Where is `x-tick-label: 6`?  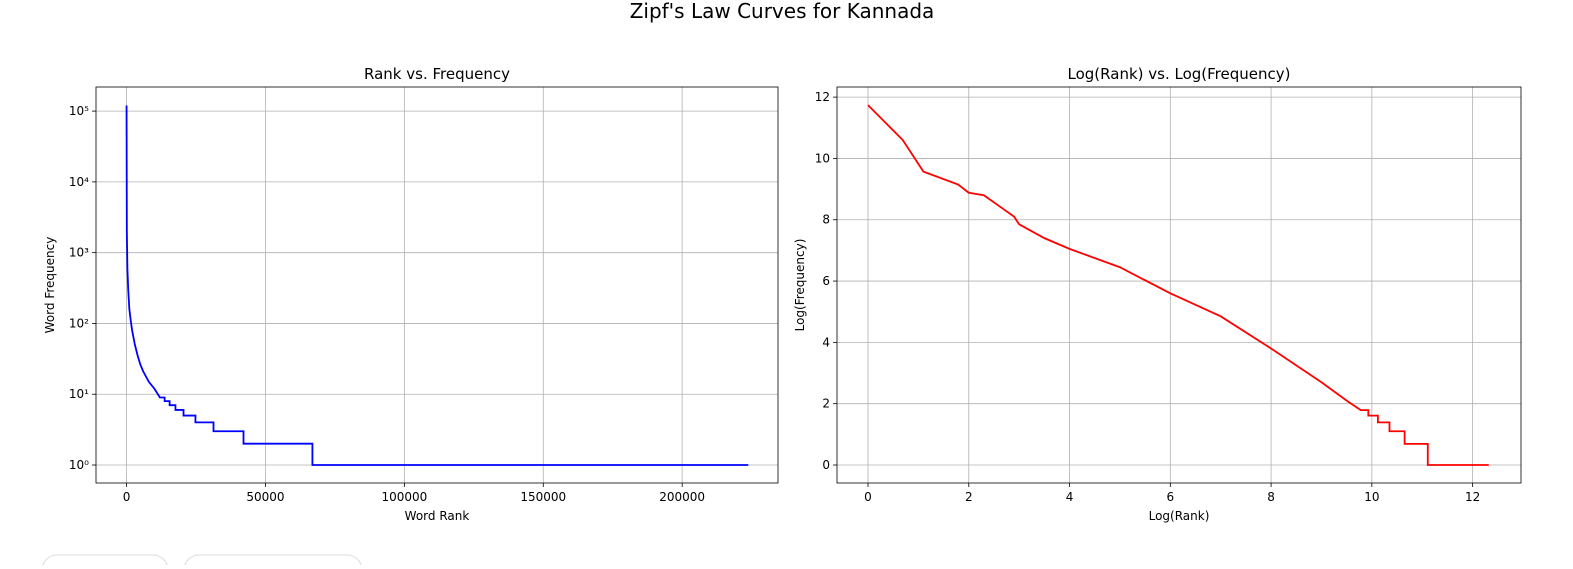
x-tick-label: 6 is located at coordinates (1170, 497).